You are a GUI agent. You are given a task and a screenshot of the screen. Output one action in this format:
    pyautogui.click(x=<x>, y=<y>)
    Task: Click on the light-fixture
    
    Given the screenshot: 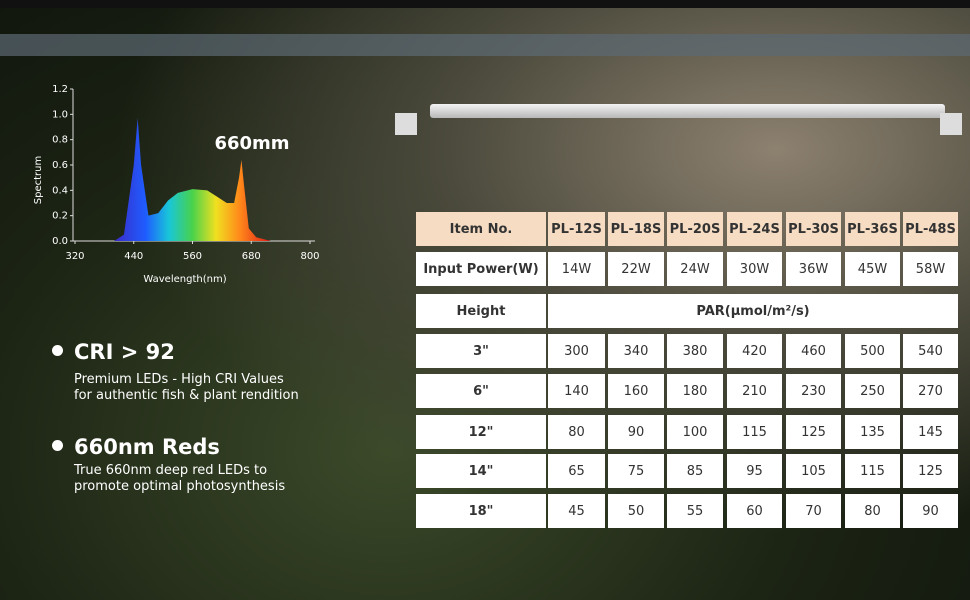 What is the action you would take?
    pyautogui.click(x=687, y=111)
    